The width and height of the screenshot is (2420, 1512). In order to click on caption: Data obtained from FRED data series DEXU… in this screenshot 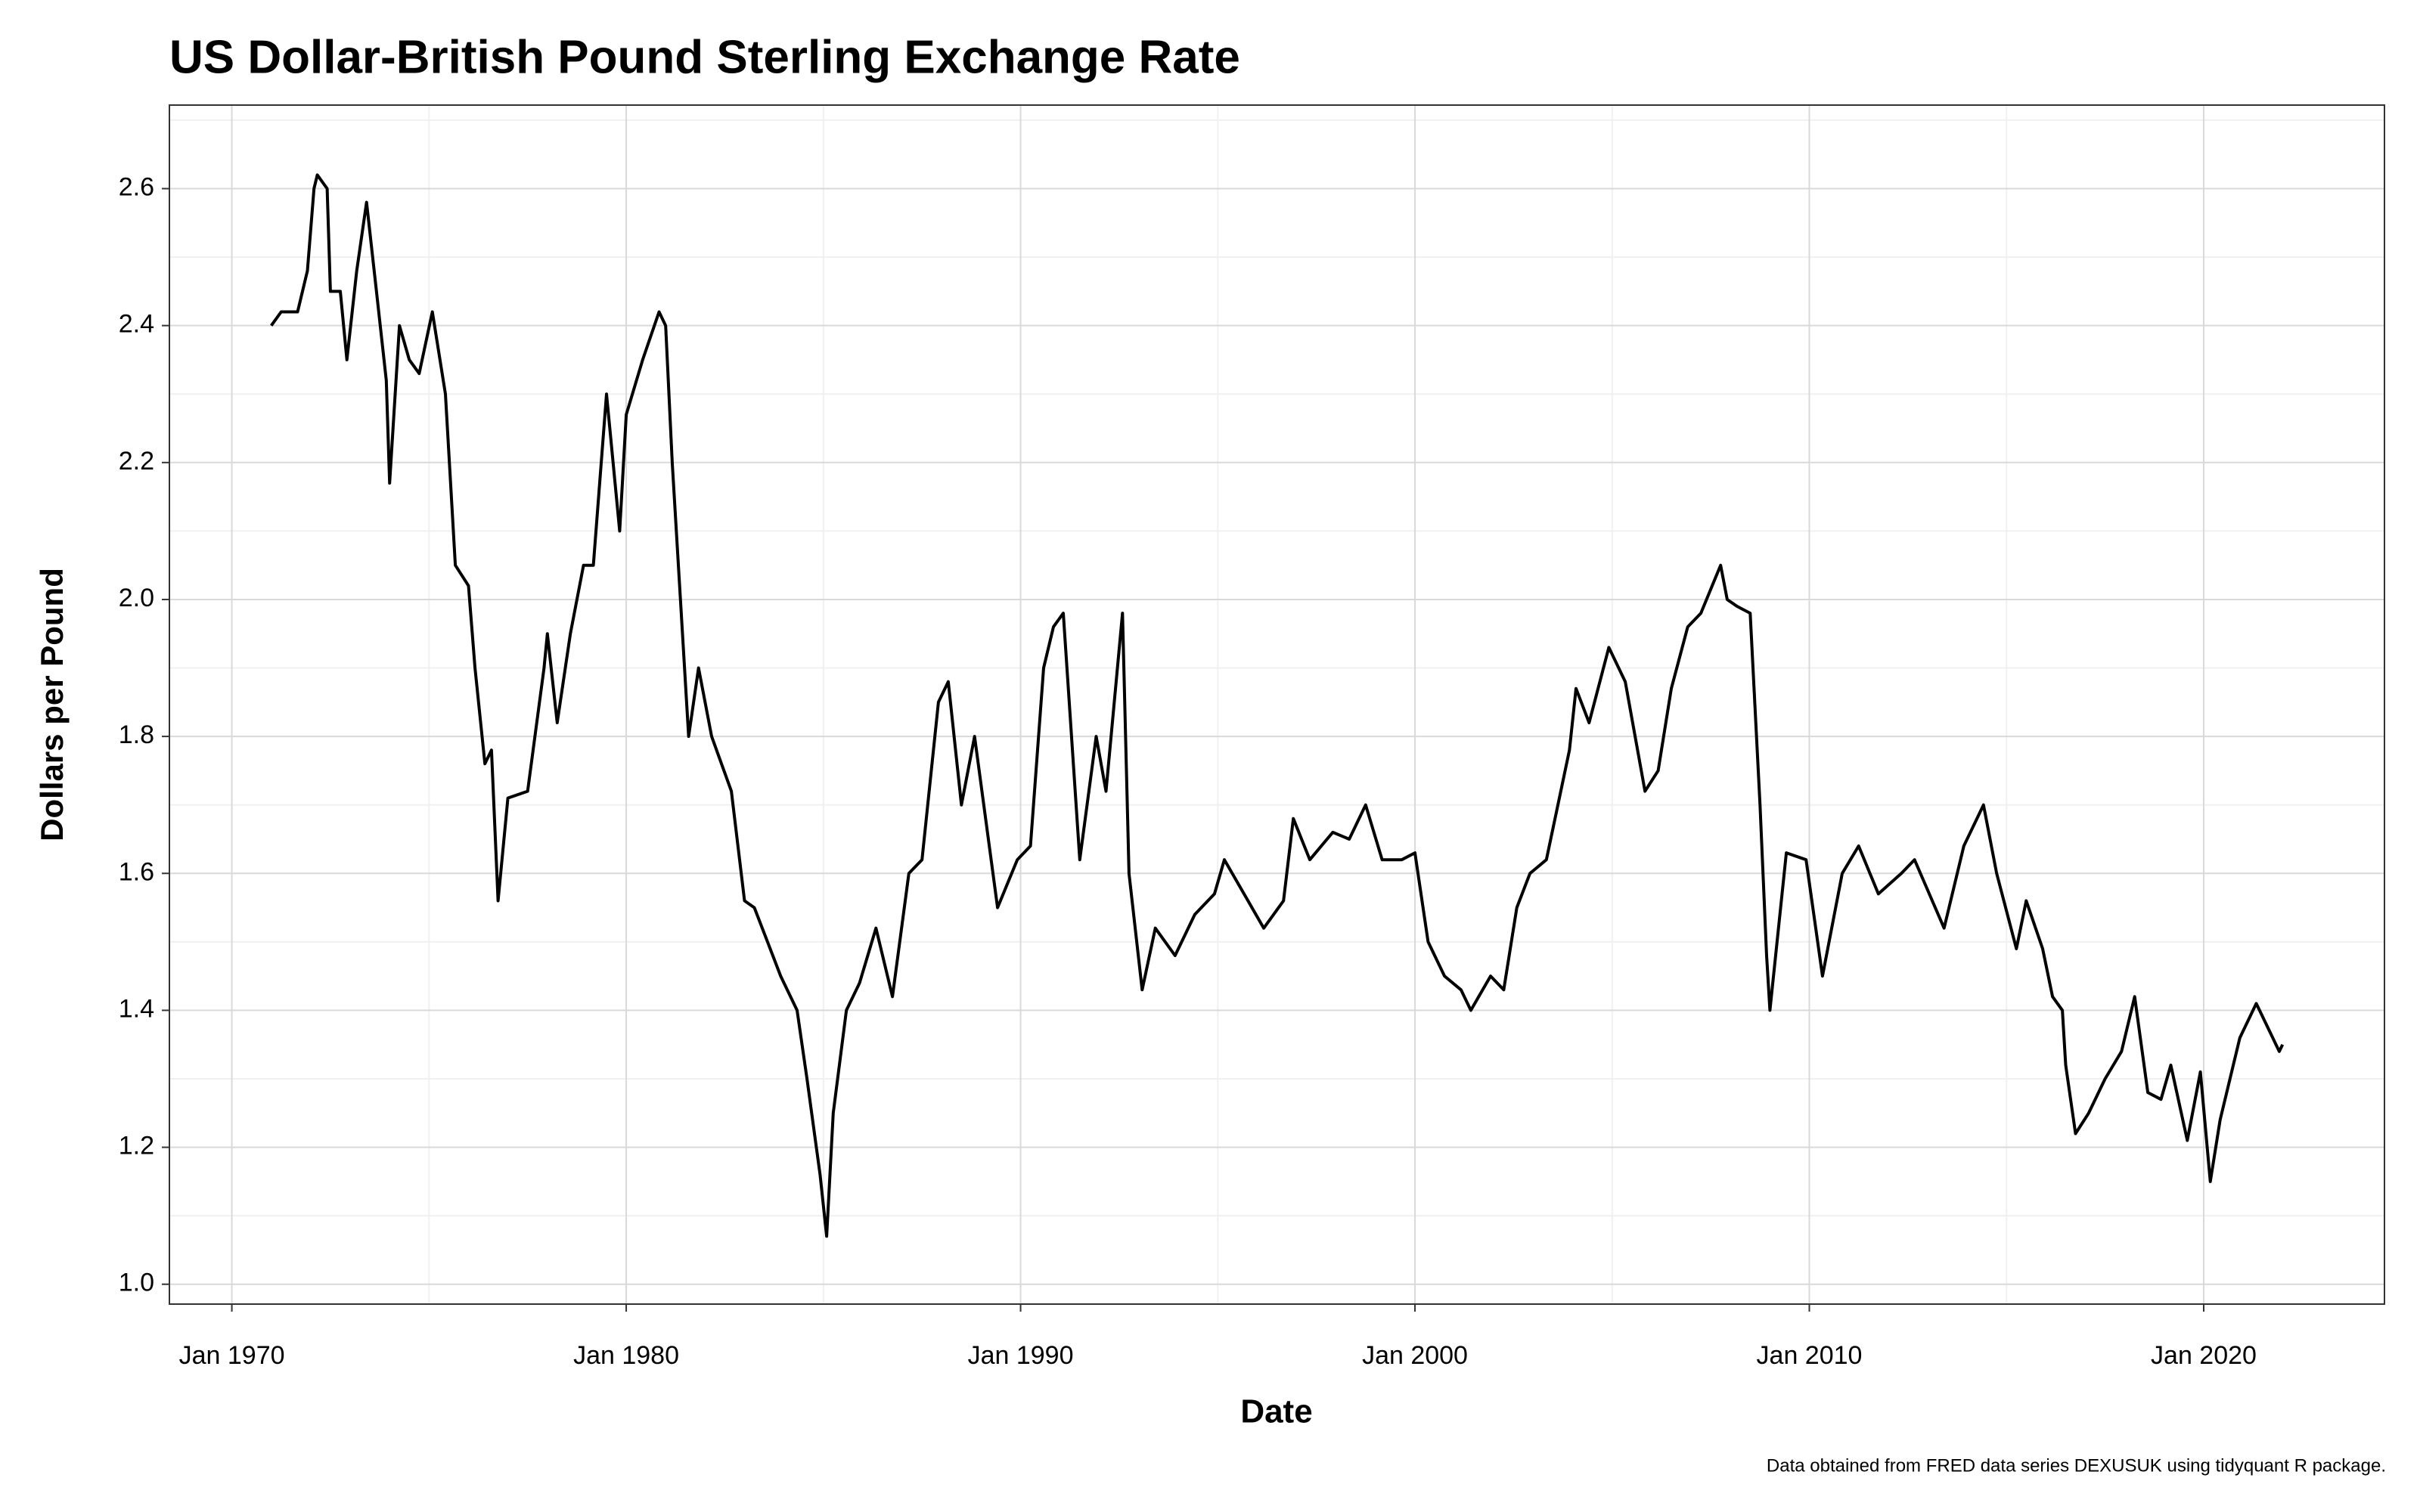, I will do `click(2076, 1465)`.